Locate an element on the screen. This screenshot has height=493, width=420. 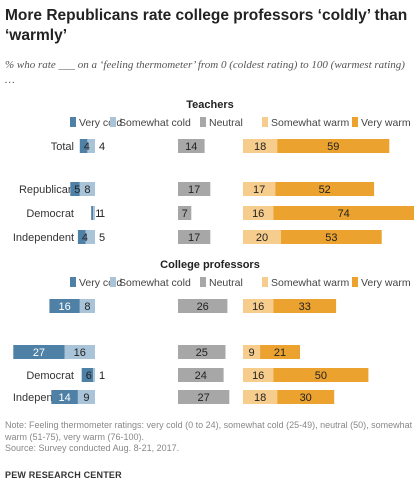
data-label-very-cold: 6 is located at coordinates (89, 376).